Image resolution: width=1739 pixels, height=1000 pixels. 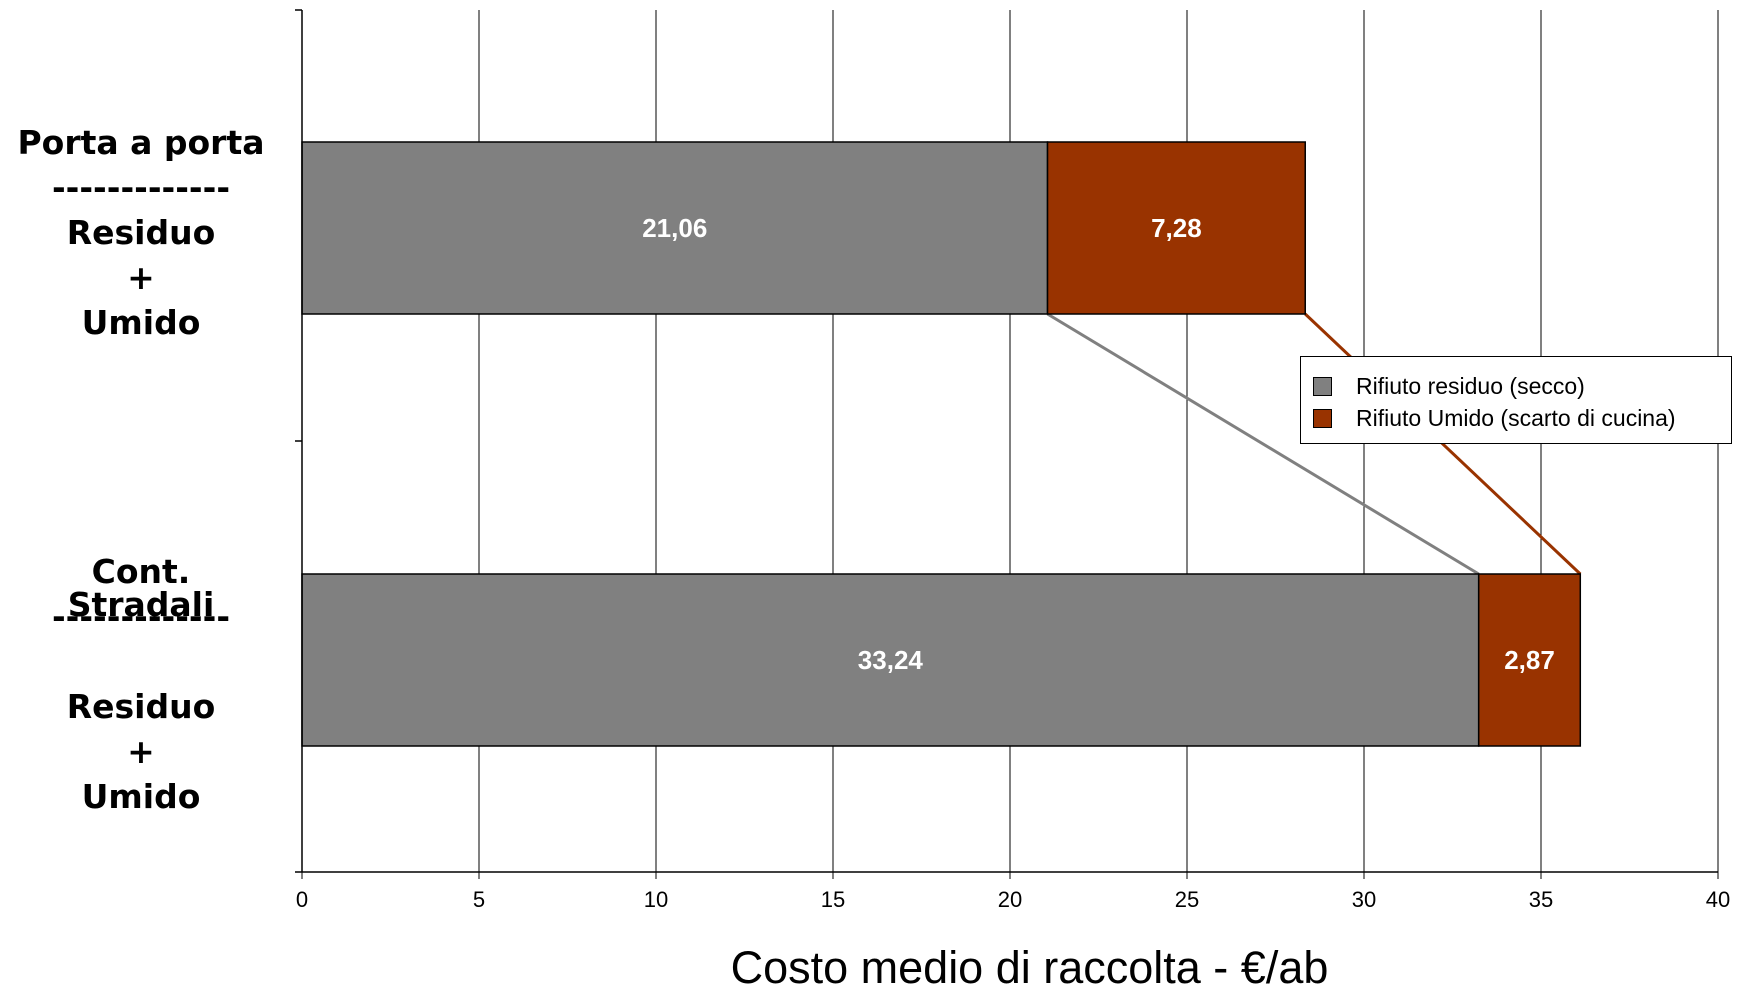 I want to click on data-label-1-0: 33,24, so click(x=891, y=660).